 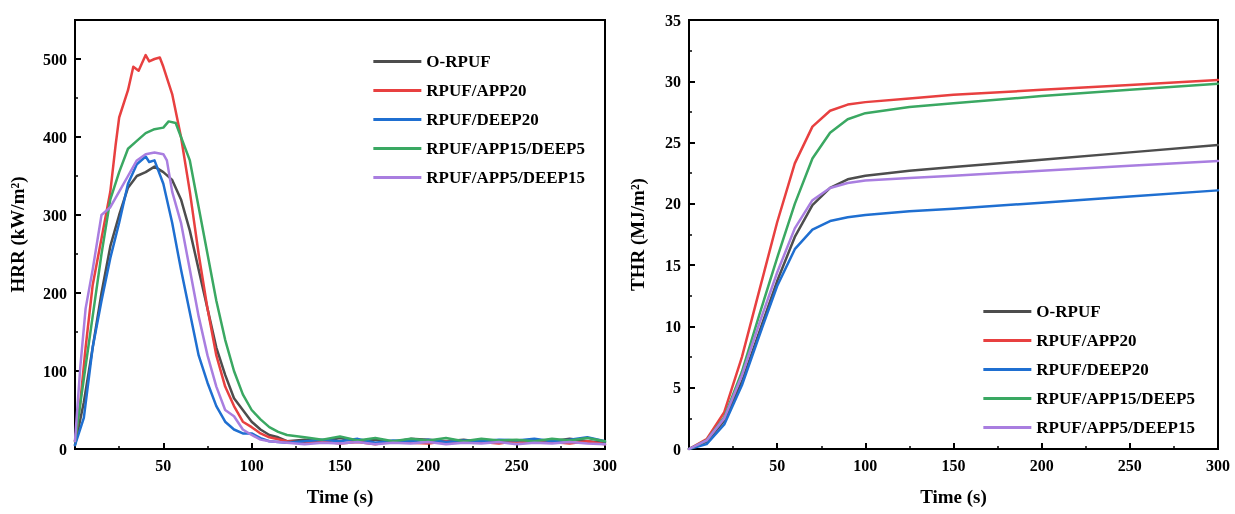 I want to click on y-tick-label: 400, so click(x=55, y=137).